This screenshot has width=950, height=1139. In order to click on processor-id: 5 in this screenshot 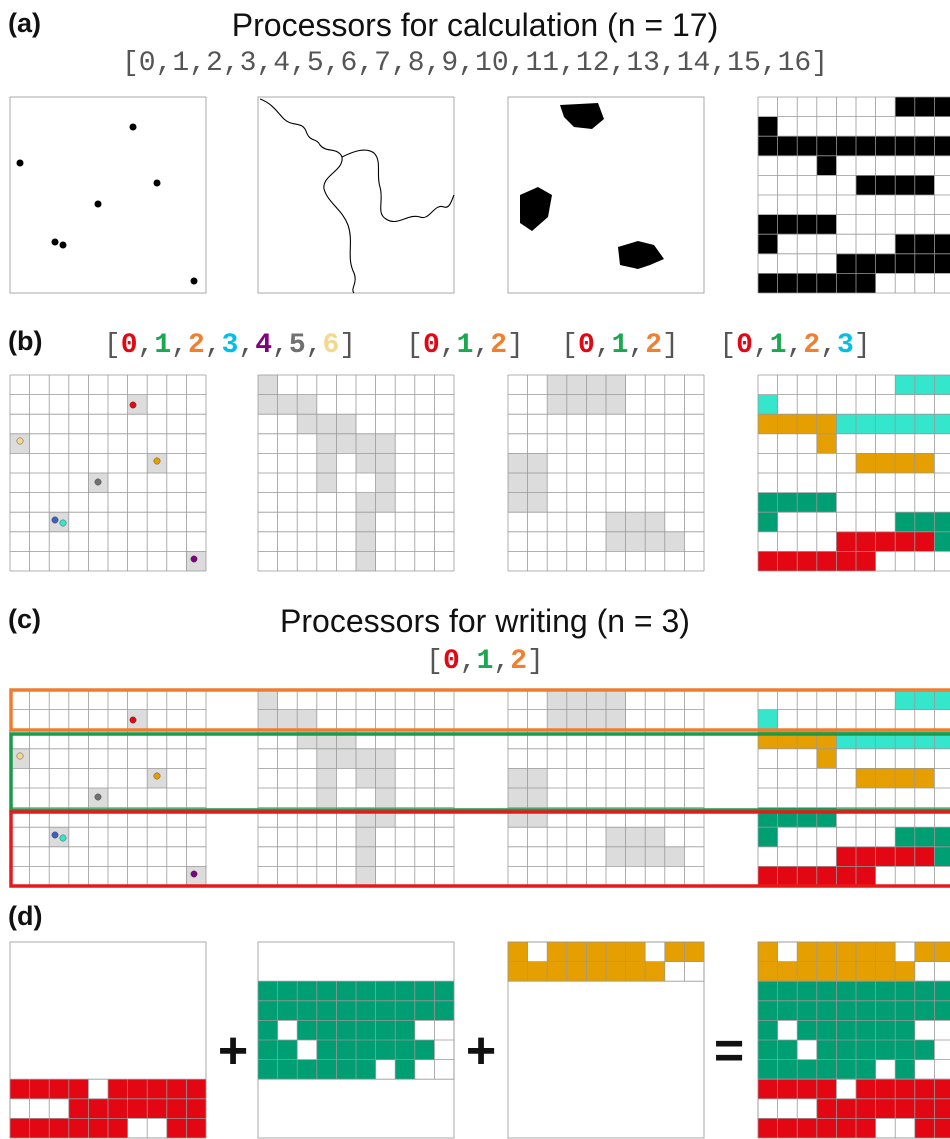, I will do `click(315, 63)`.